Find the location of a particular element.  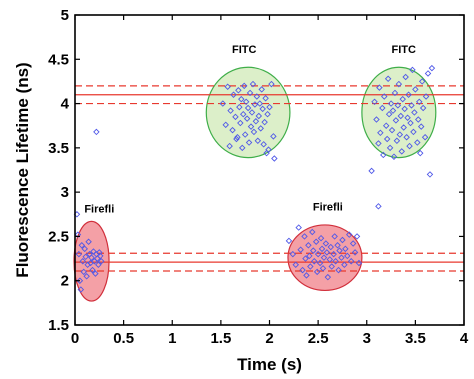

y-tick-label: 4 is located at coordinates (65, 104).